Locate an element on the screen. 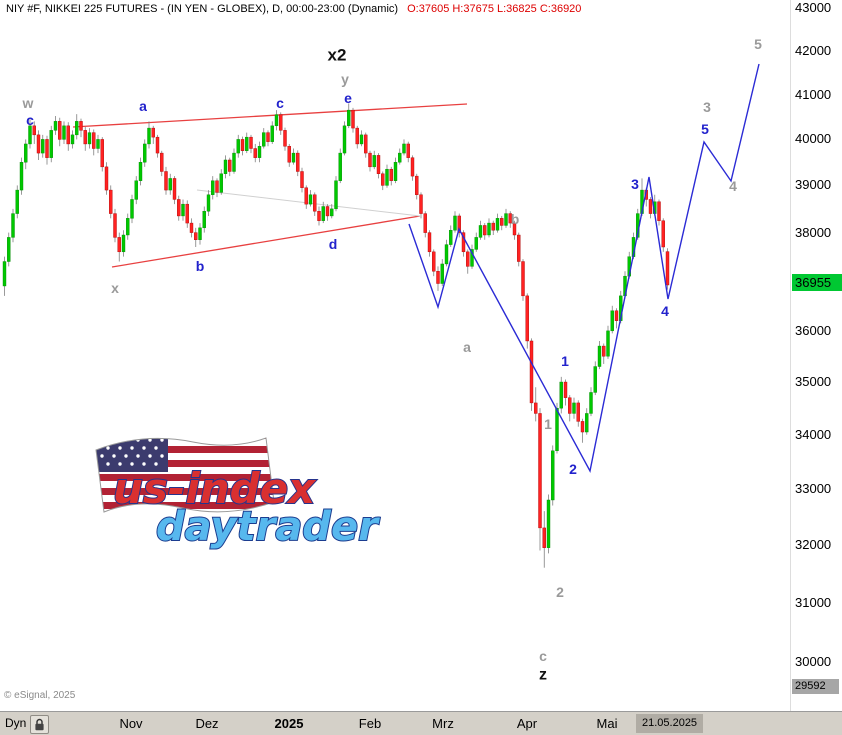 This screenshot has width=842, height=735. dyn-mode-button: Dyn is located at coordinates (15, 723).